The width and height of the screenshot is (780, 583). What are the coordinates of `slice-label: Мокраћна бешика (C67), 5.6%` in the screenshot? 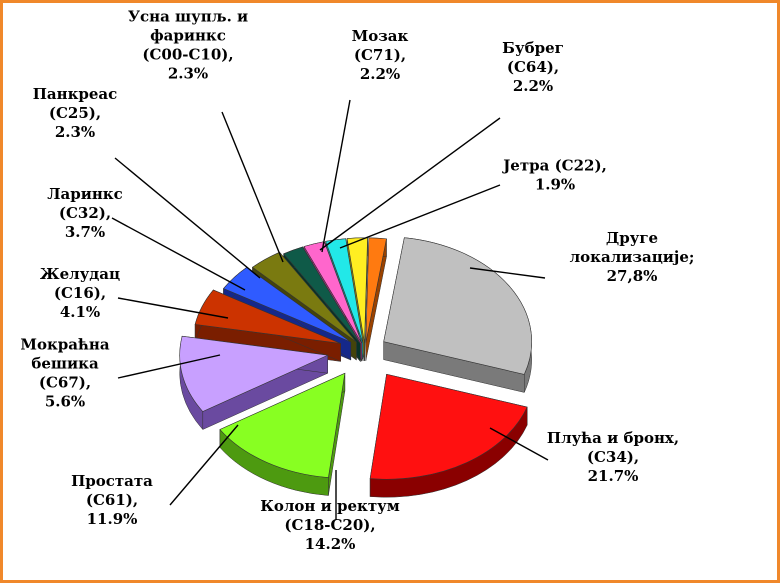 It's located at (65, 373).